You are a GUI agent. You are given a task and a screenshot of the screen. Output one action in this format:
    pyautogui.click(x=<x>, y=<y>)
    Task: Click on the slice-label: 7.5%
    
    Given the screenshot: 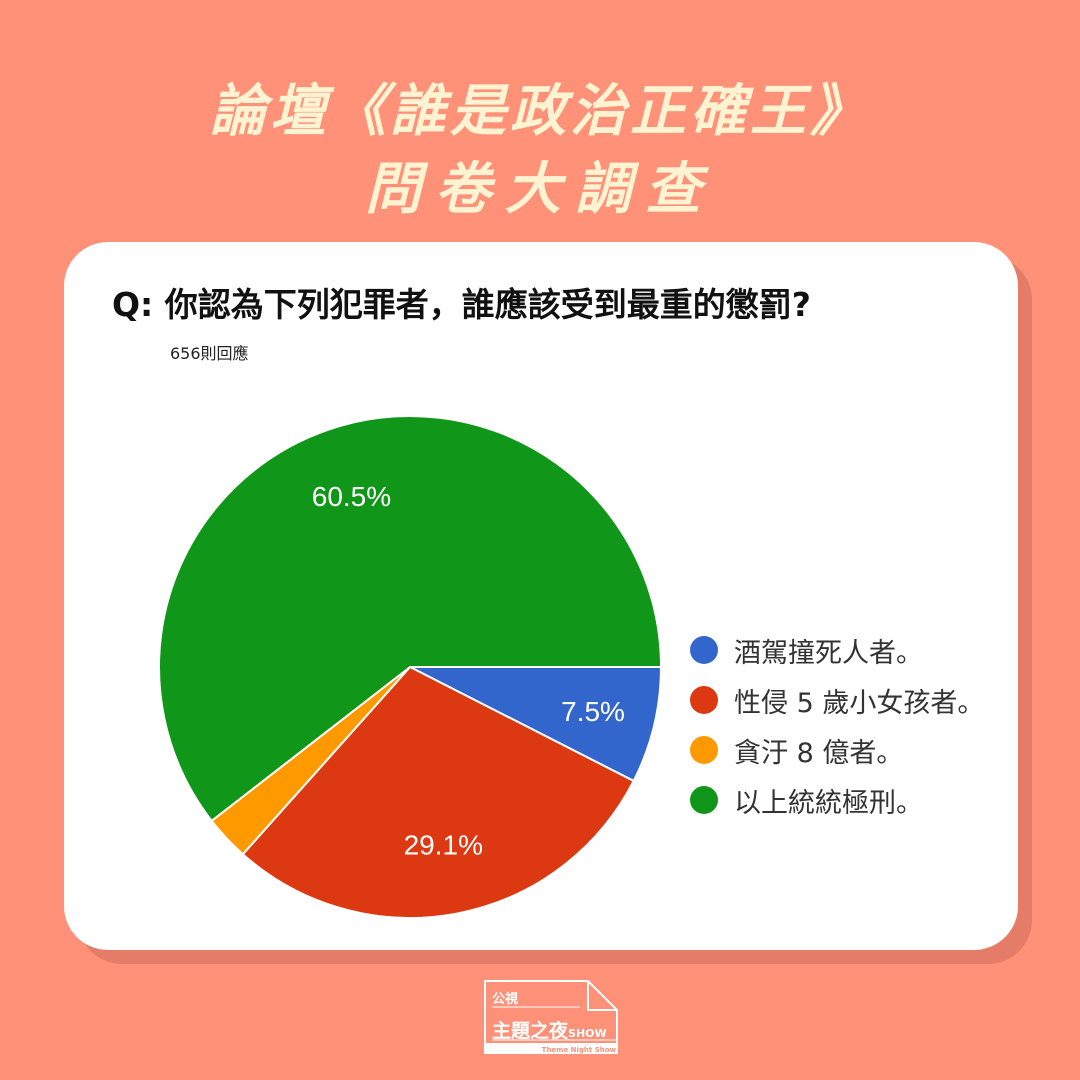 What is the action you would take?
    pyautogui.click(x=593, y=711)
    